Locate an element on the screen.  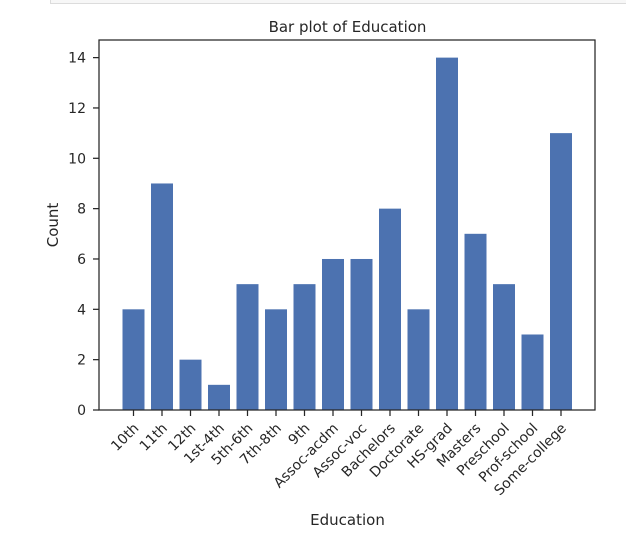
bar-masters is located at coordinates (475, 321).